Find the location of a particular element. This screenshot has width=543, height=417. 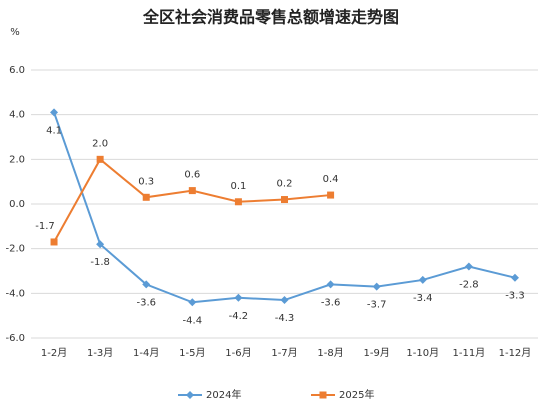

data-label: 0.4 is located at coordinates (331, 179).